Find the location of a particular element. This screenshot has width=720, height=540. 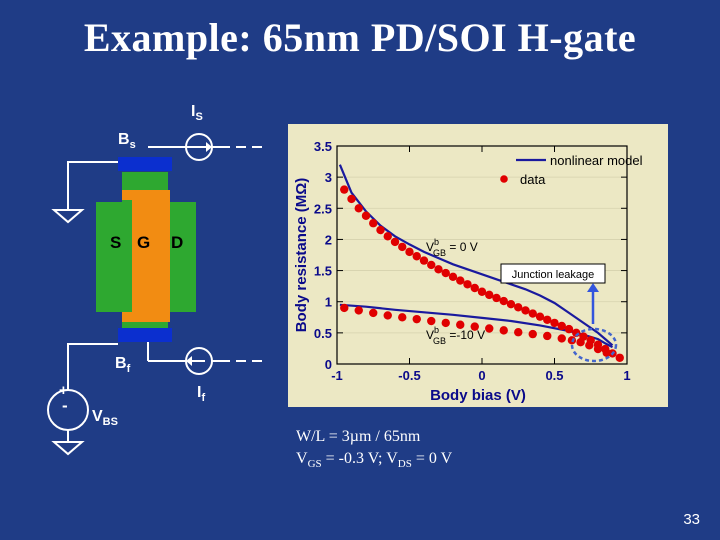

legend-data-swatch is located at coordinates (504, 179).